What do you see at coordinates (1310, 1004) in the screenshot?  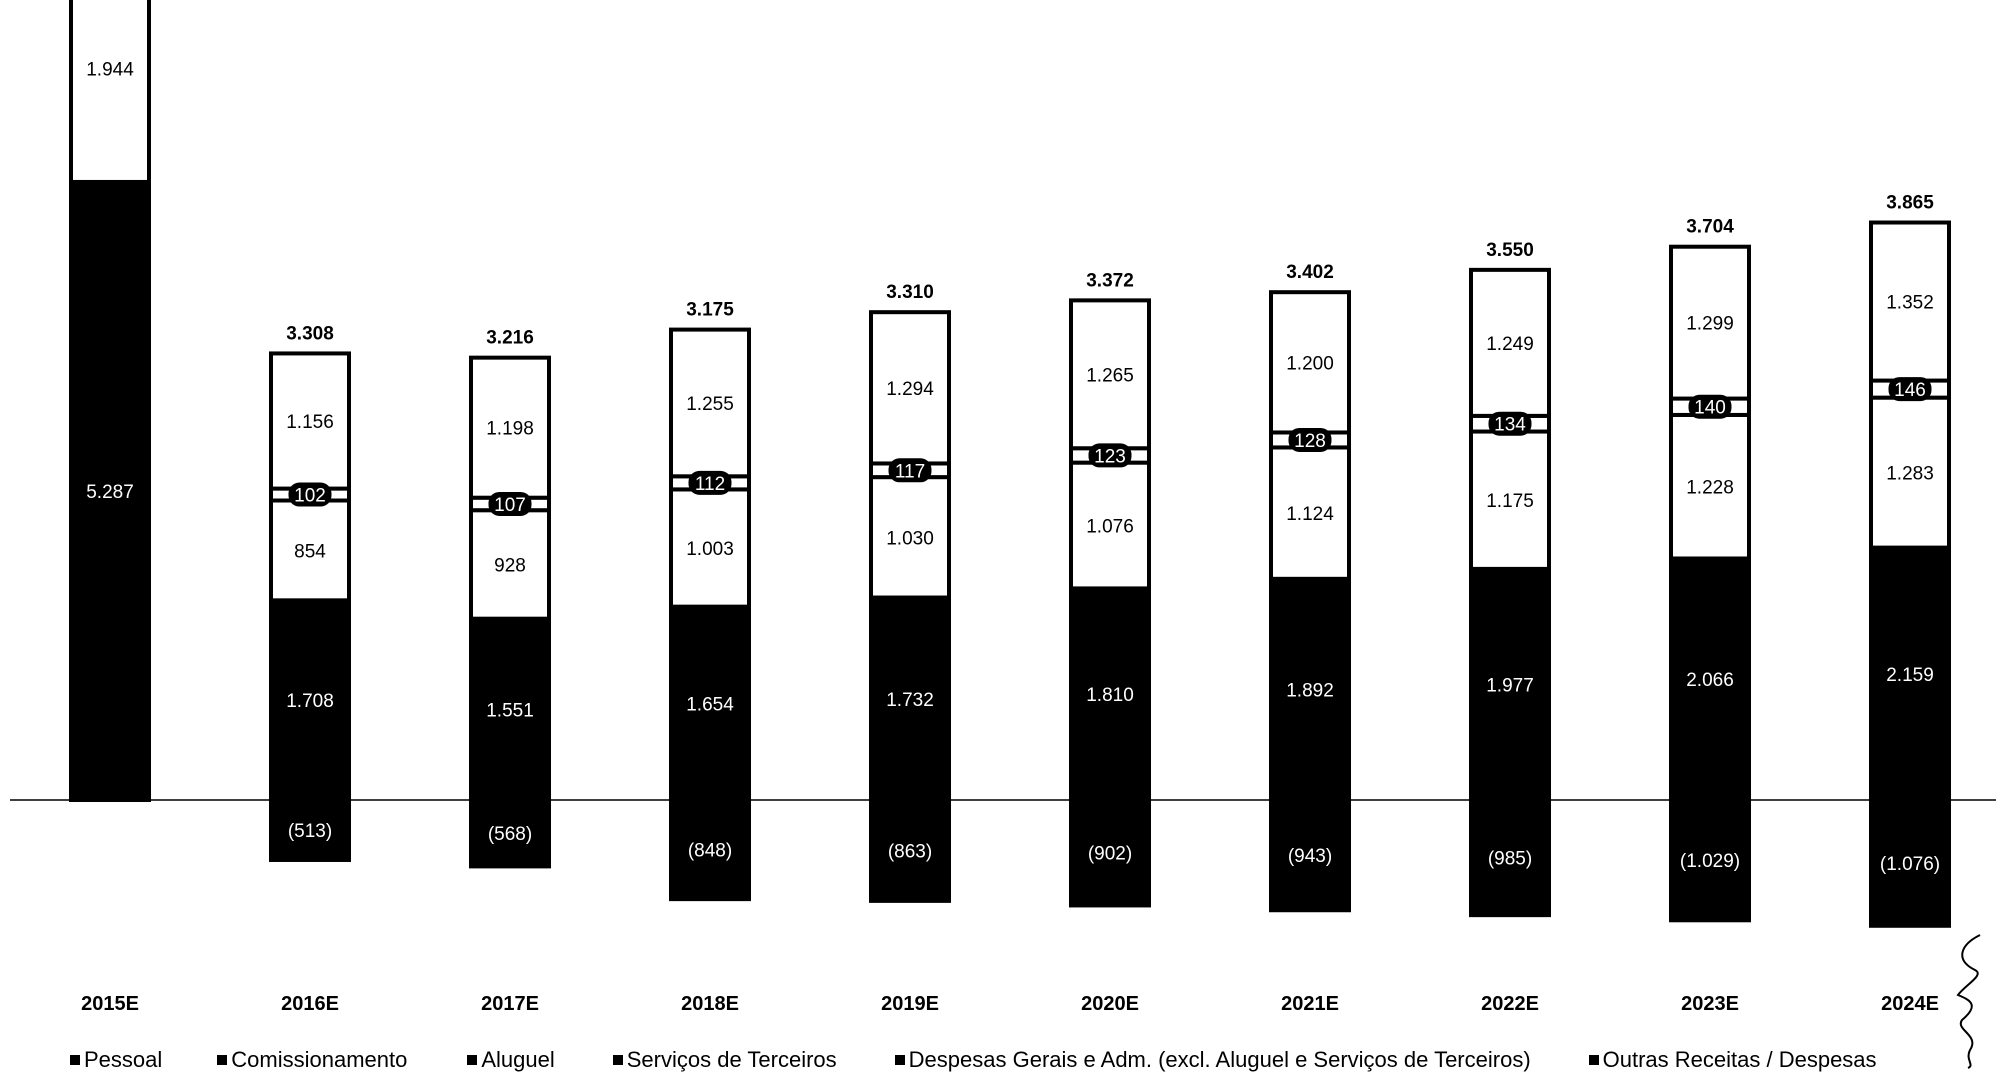 I see `category-label: 2021E` at bounding box center [1310, 1004].